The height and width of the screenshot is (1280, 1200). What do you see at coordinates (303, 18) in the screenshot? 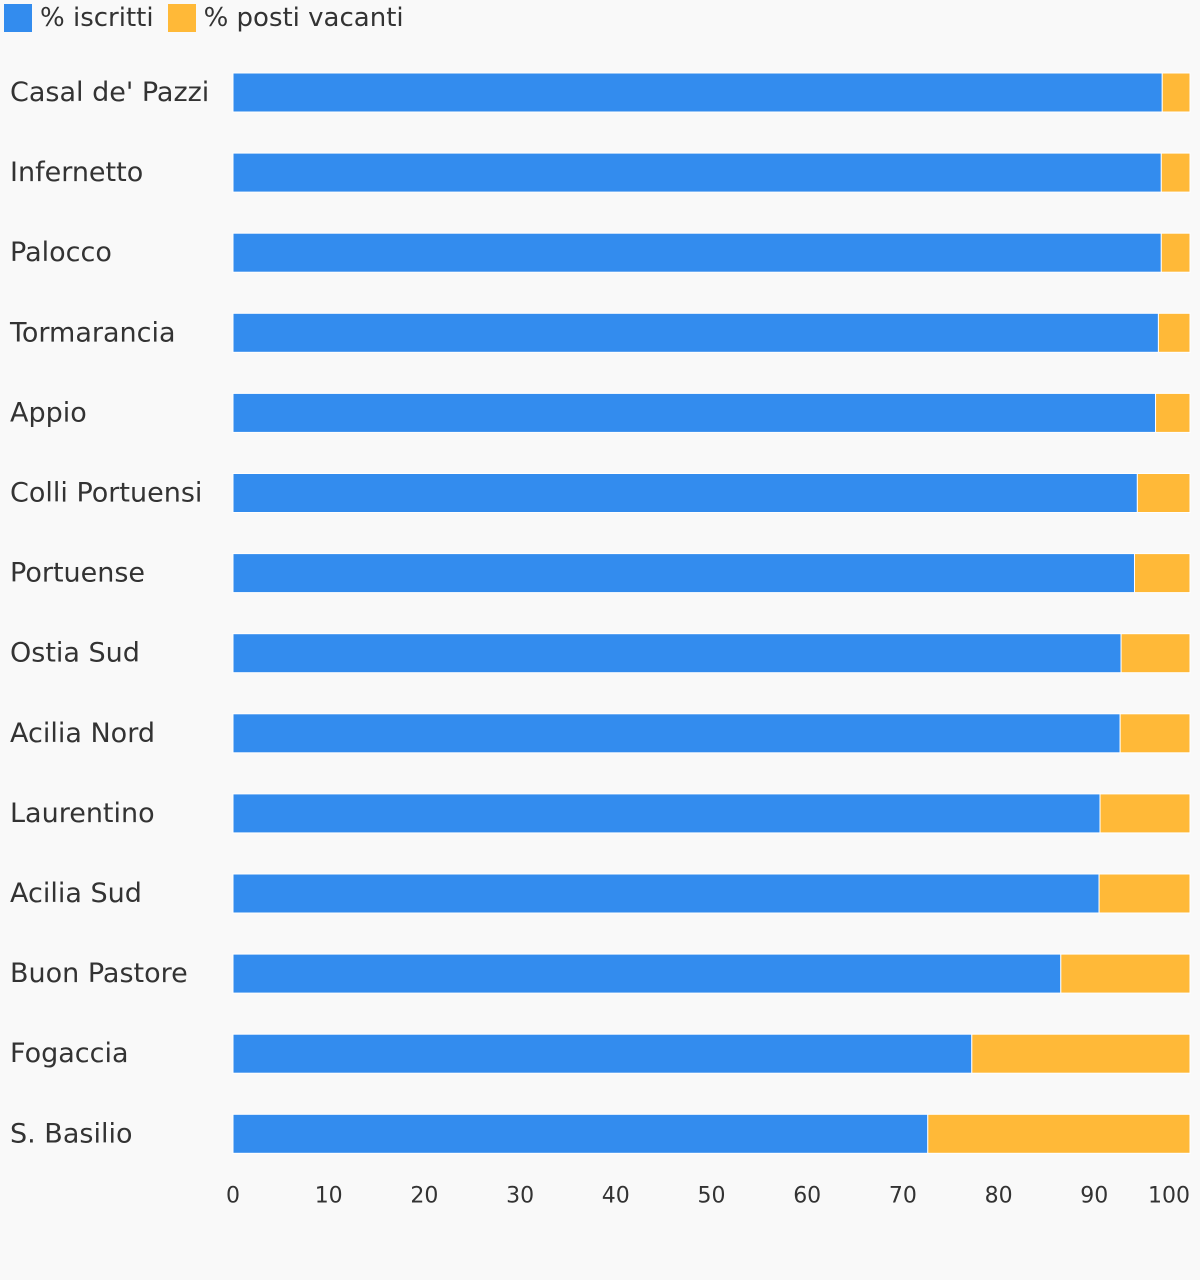
I see `legend-label-posti-vacanti: % posti vacanti` at bounding box center [303, 18].